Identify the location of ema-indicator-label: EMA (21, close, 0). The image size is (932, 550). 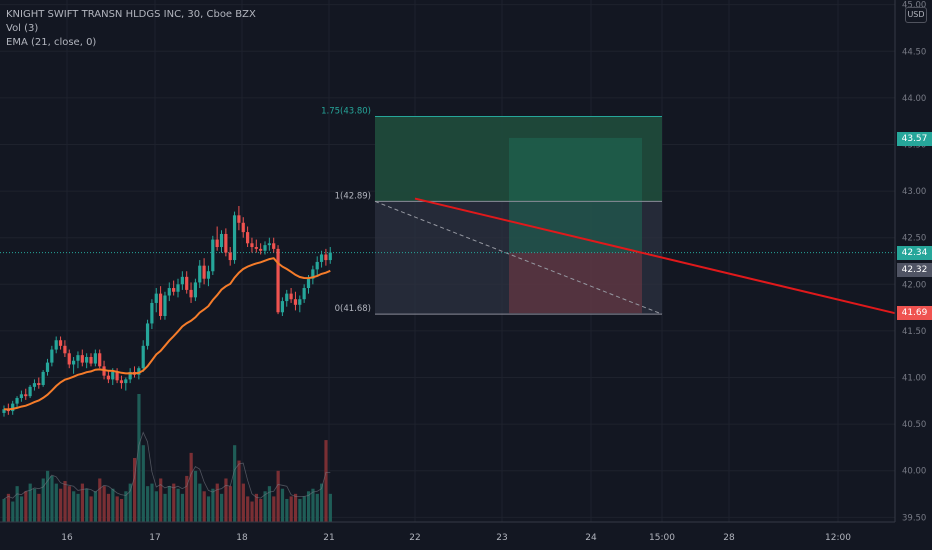
(51, 42).